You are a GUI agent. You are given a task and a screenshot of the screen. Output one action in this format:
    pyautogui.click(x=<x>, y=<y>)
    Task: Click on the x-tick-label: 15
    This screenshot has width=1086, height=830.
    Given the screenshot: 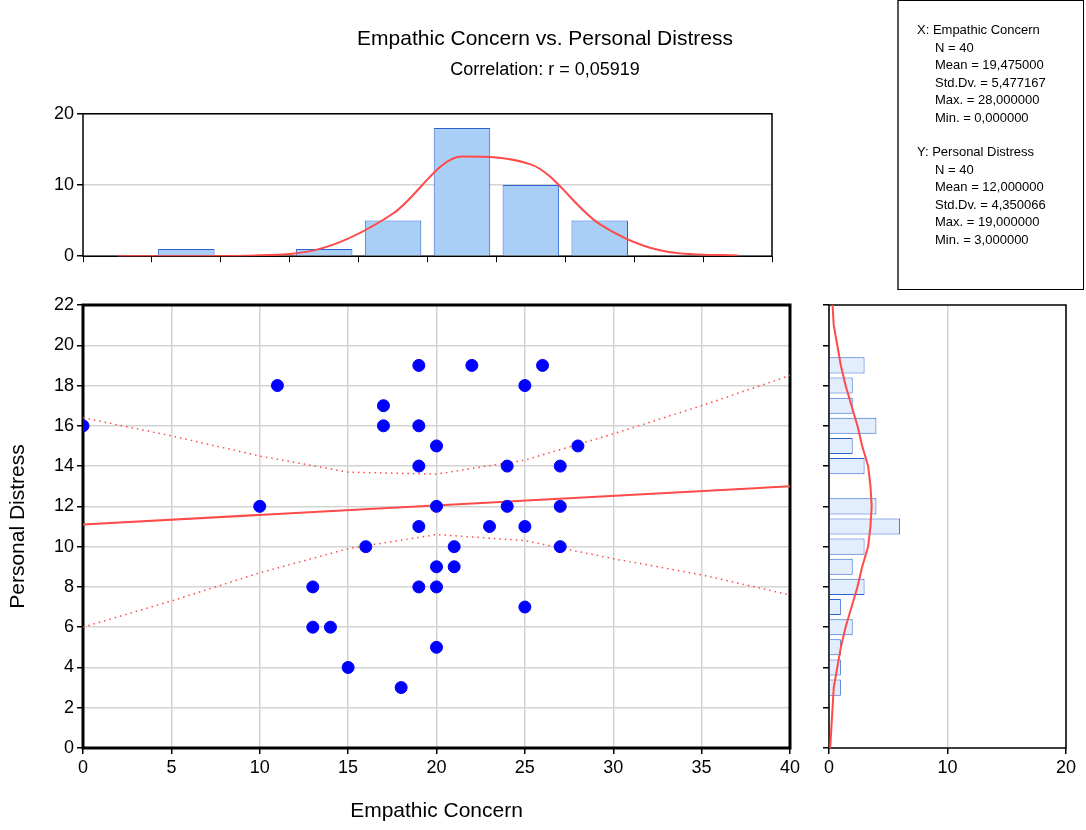 What is the action you would take?
    pyautogui.click(x=348, y=766)
    